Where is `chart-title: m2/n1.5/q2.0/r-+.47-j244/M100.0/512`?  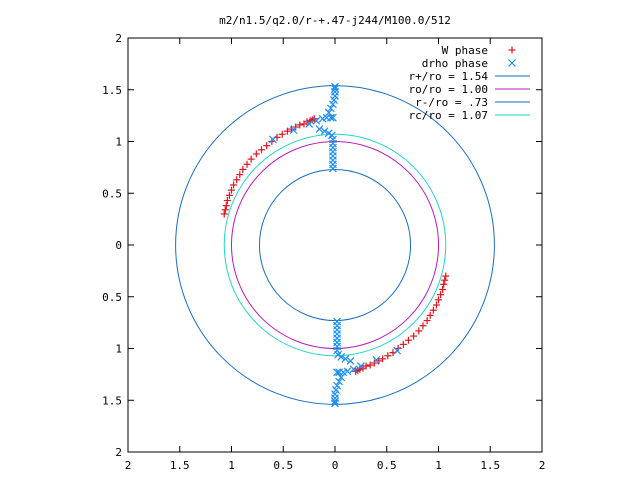
chart-title: m2/n1.5/q2.0/r-+.47-j244/M100.0/512 is located at coordinates (335, 20).